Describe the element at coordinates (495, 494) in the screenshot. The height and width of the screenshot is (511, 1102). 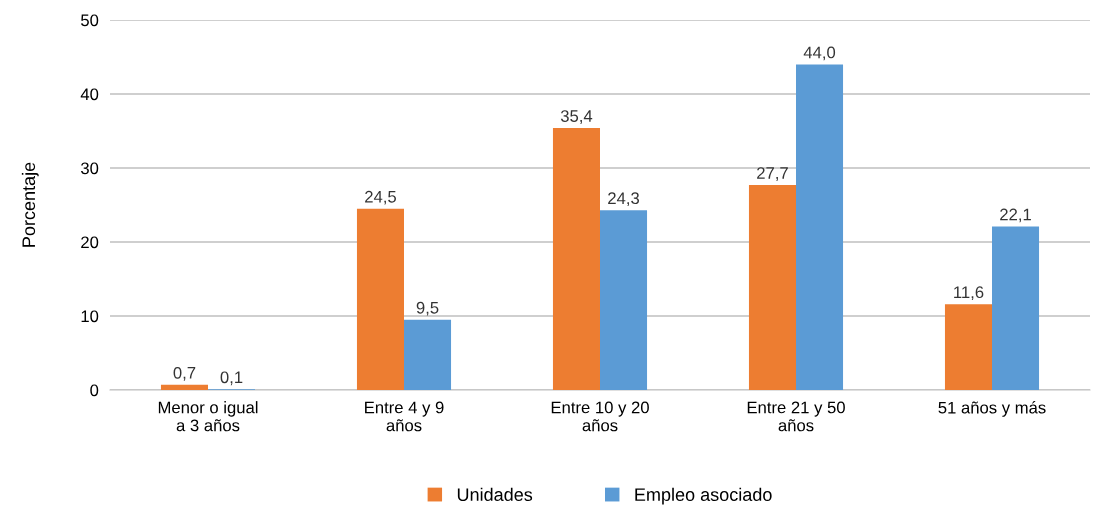
I see `legend-label: Unidades` at that location.